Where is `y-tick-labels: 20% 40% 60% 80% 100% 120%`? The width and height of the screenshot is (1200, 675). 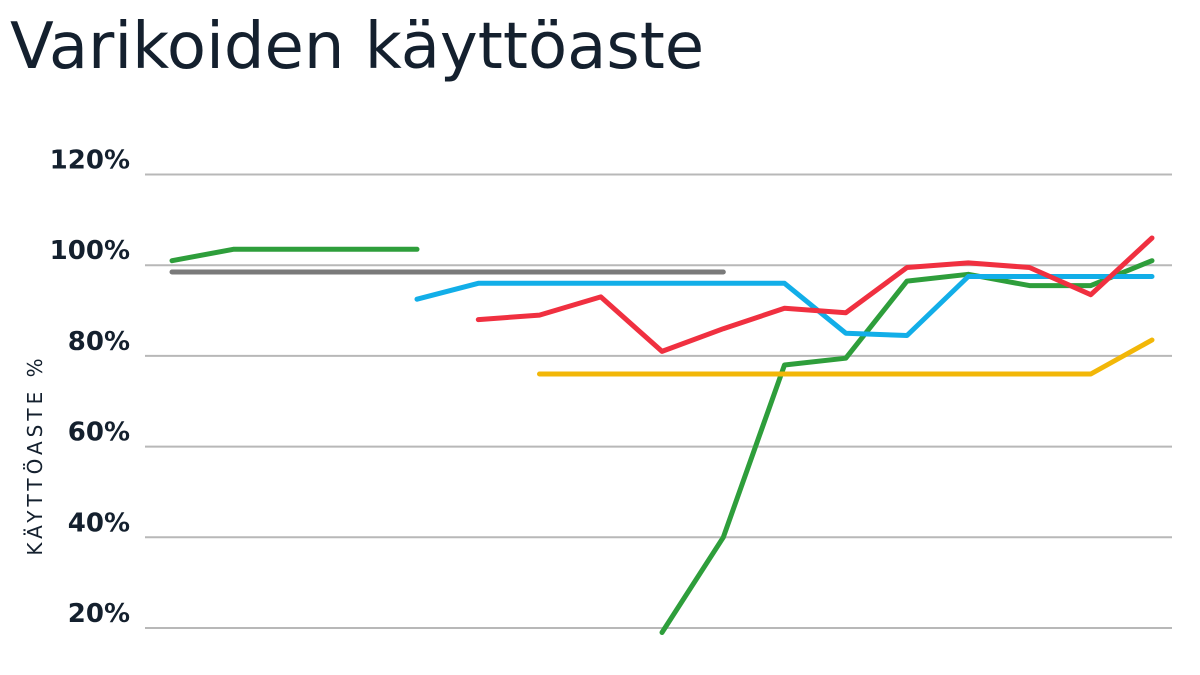
y-tick-labels: 20% 40% 60% 80% 100% 120% is located at coordinates (90, 388).